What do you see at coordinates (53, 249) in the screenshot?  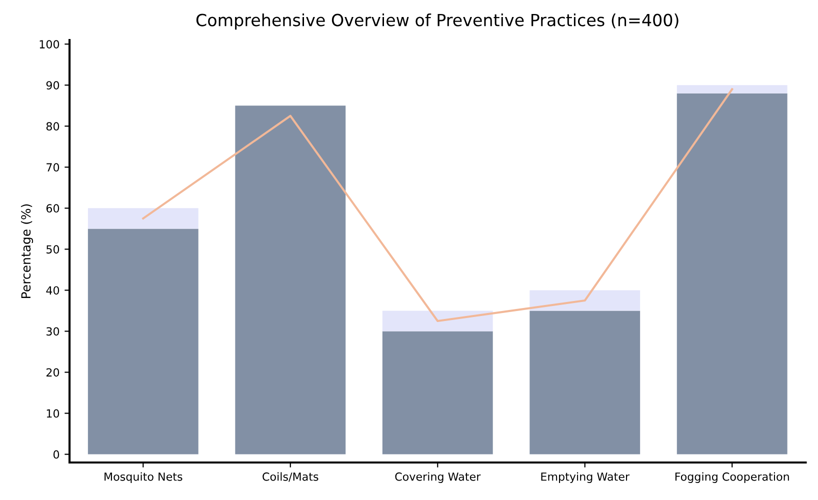 I see `y-tick-label: 50` at bounding box center [53, 249].